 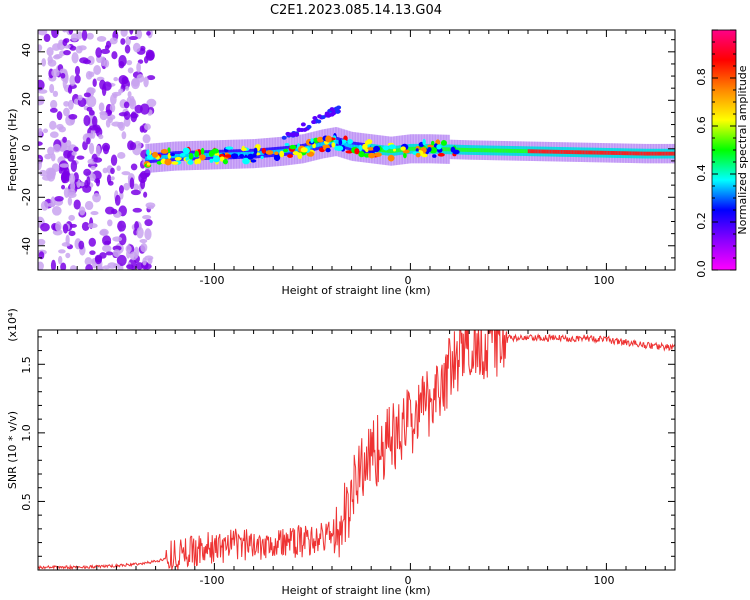 What do you see at coordinates (701, 77) in the screenshot?
I see `colorbar-tick-label: 0.8` at bounding box center [701, 77].